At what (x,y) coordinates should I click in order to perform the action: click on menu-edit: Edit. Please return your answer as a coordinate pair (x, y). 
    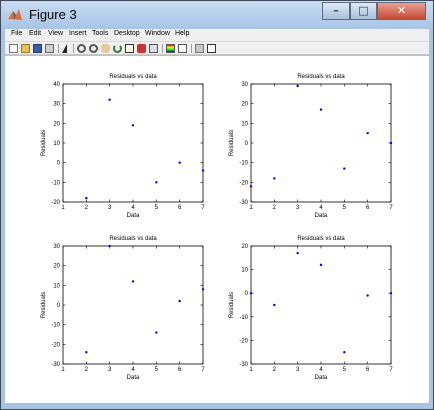
    Looking at the image, I should click on (35, 33).